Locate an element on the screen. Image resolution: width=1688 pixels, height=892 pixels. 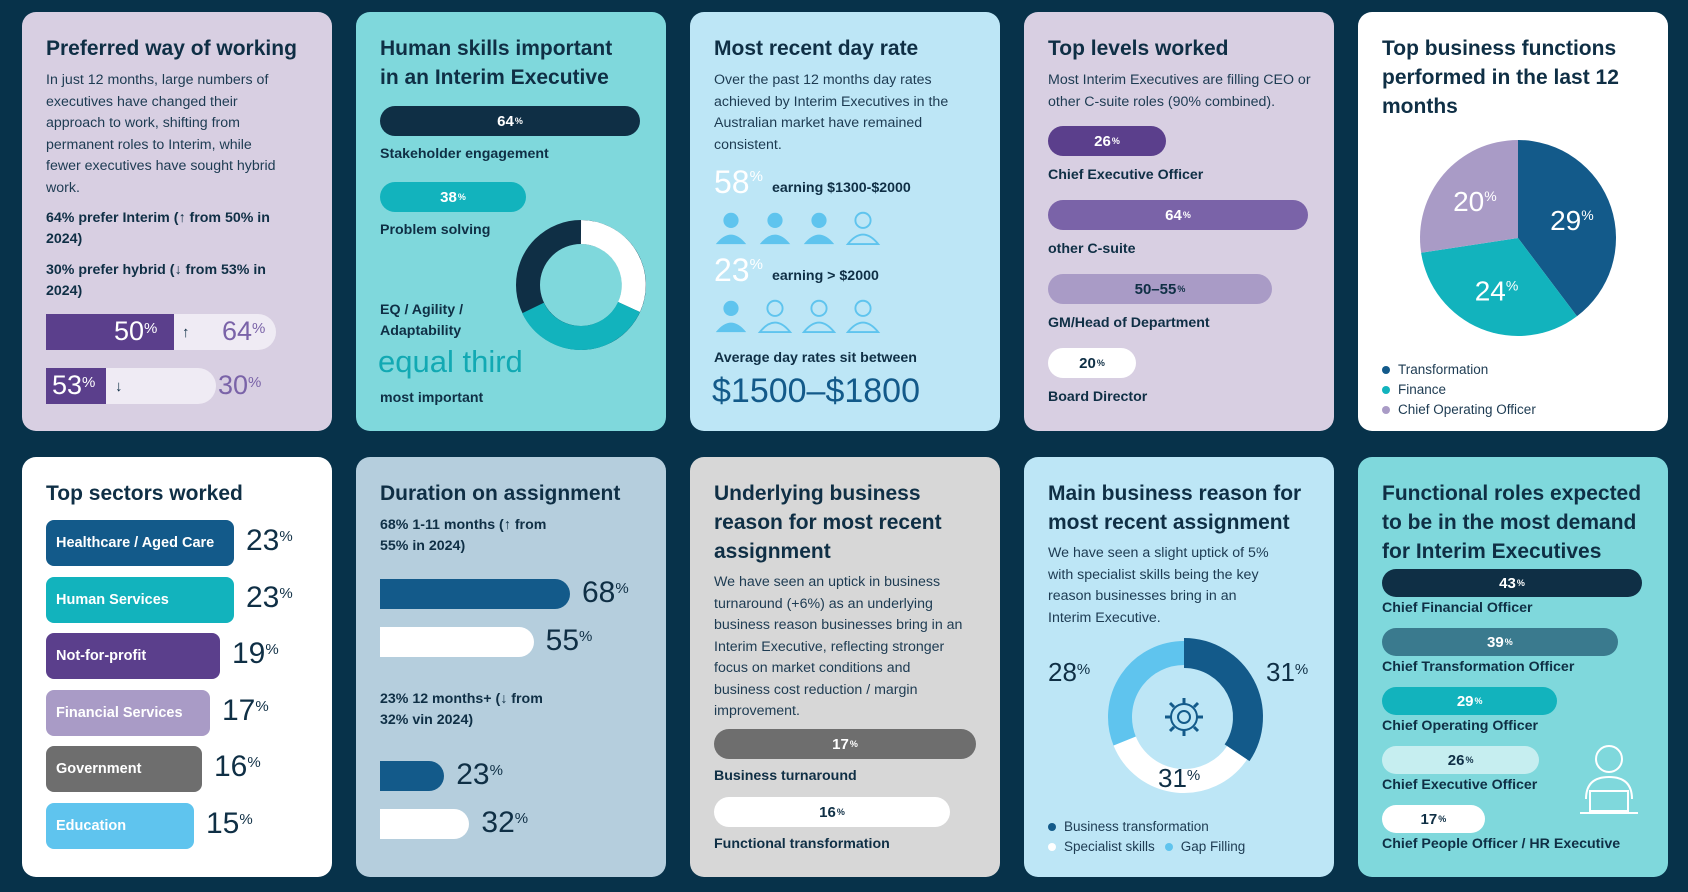
down-arrow-icon: ↓ is located at coordinates (119, 386).